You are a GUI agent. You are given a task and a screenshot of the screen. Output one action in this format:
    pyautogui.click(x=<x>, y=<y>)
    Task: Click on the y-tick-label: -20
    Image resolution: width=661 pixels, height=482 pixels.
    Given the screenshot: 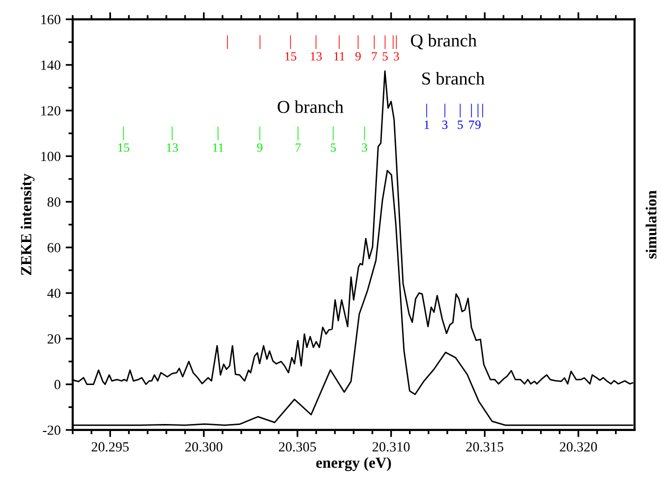 What is the action you would take?
    pyautogui.click(x=51, y=430)
    